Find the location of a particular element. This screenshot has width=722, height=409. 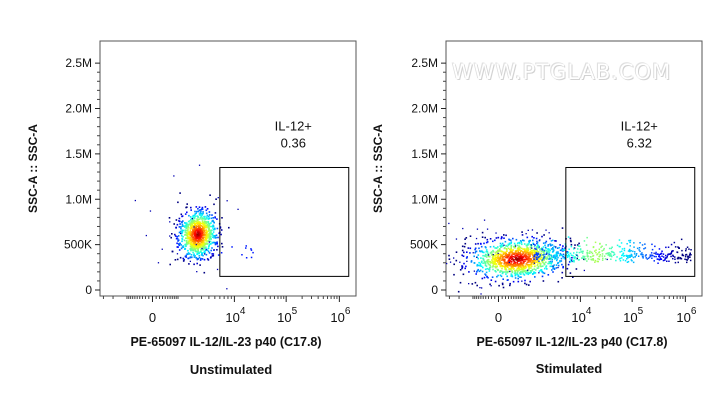

y-tick-label: 2.0M is located at coordinates (424, 109).